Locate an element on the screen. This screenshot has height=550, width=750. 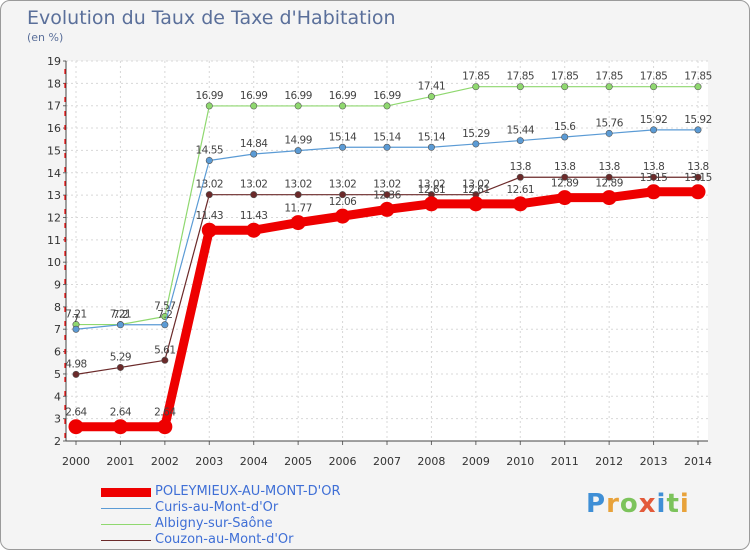
x-tick-label: 2001 is located at coordinates (120, 461).